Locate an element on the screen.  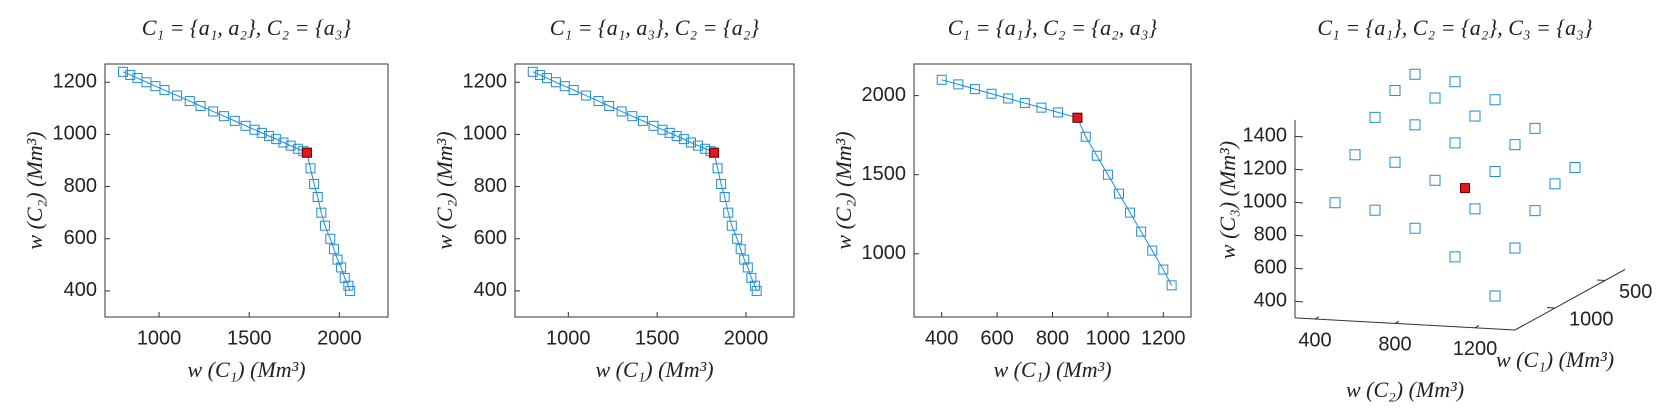
axis-line is located at coordinates (1570, 300).